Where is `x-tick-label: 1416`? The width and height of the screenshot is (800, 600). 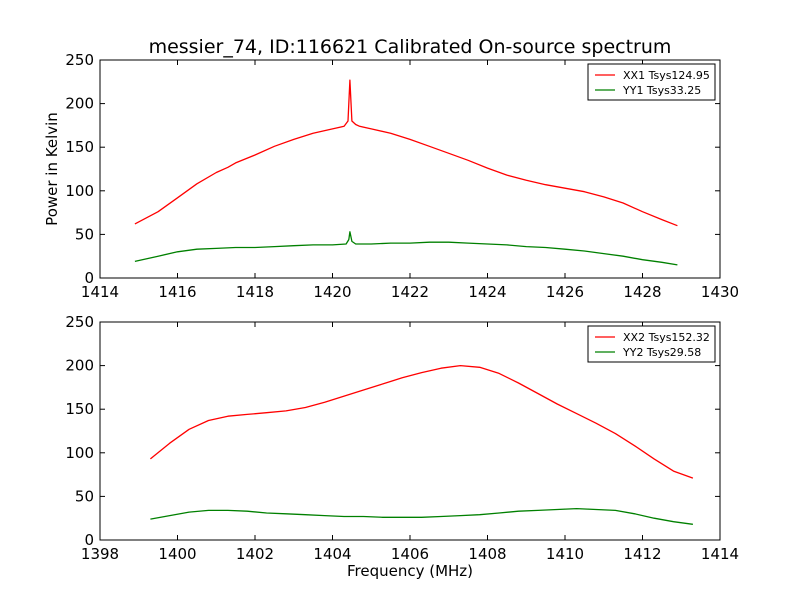 x-tick-label: 1416 is located at coordinates (177, 292).